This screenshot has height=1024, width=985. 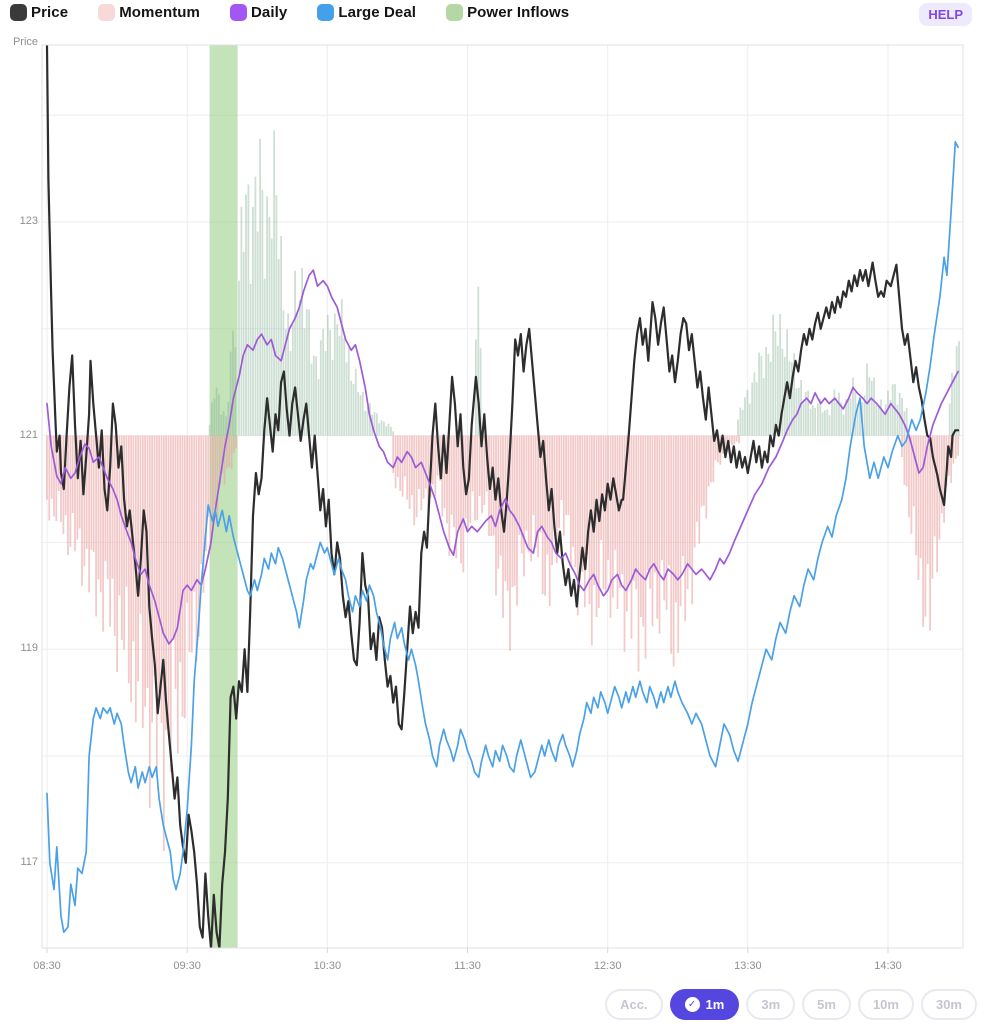 What do you see at coordinates (692, 1004) in the screenshot?
I see `check-icon: ✓` at bounding box center [692, 1004].